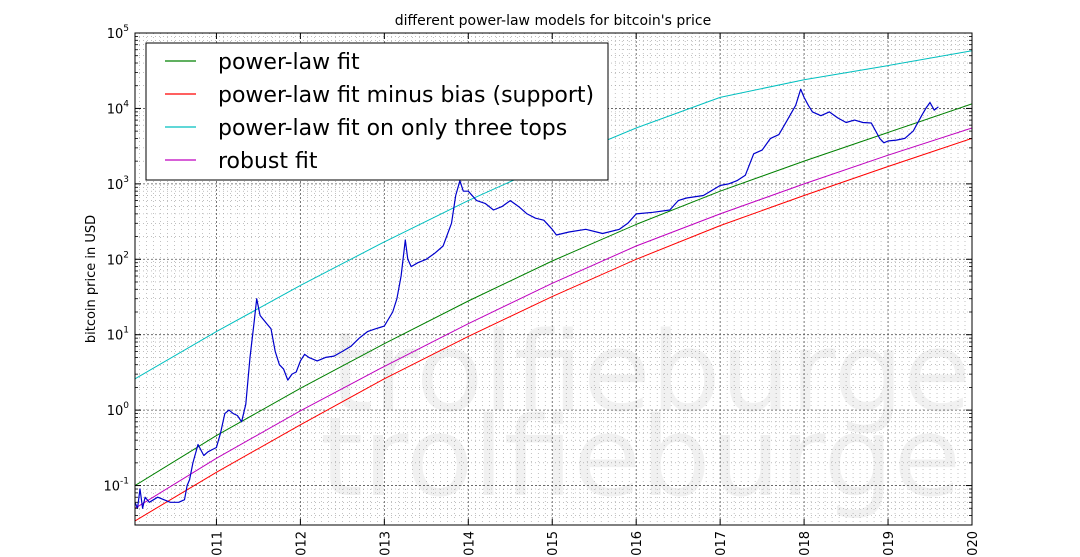 The height and width of the screenshot is (557, 1080). Describe the element at coordinates (118, 335) in the screenshot. I see `y-tick-label: 10¹` at that location.